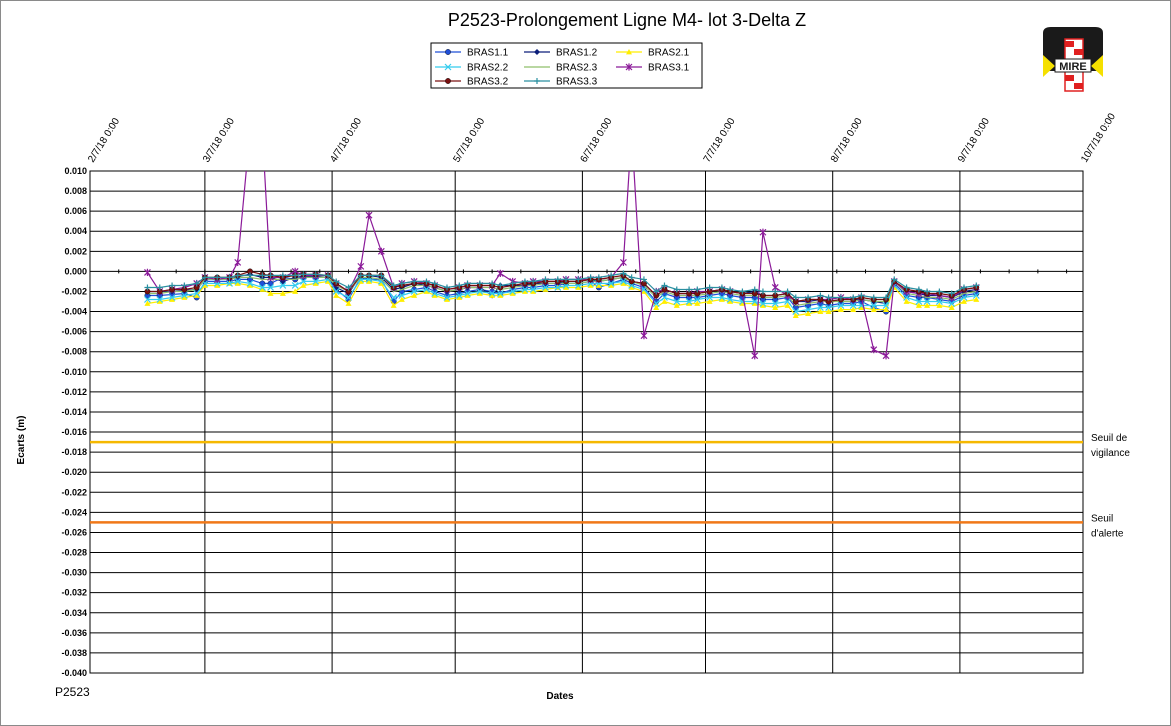  I want to click on legend-item: BRAS3.1, so click(653, 68).